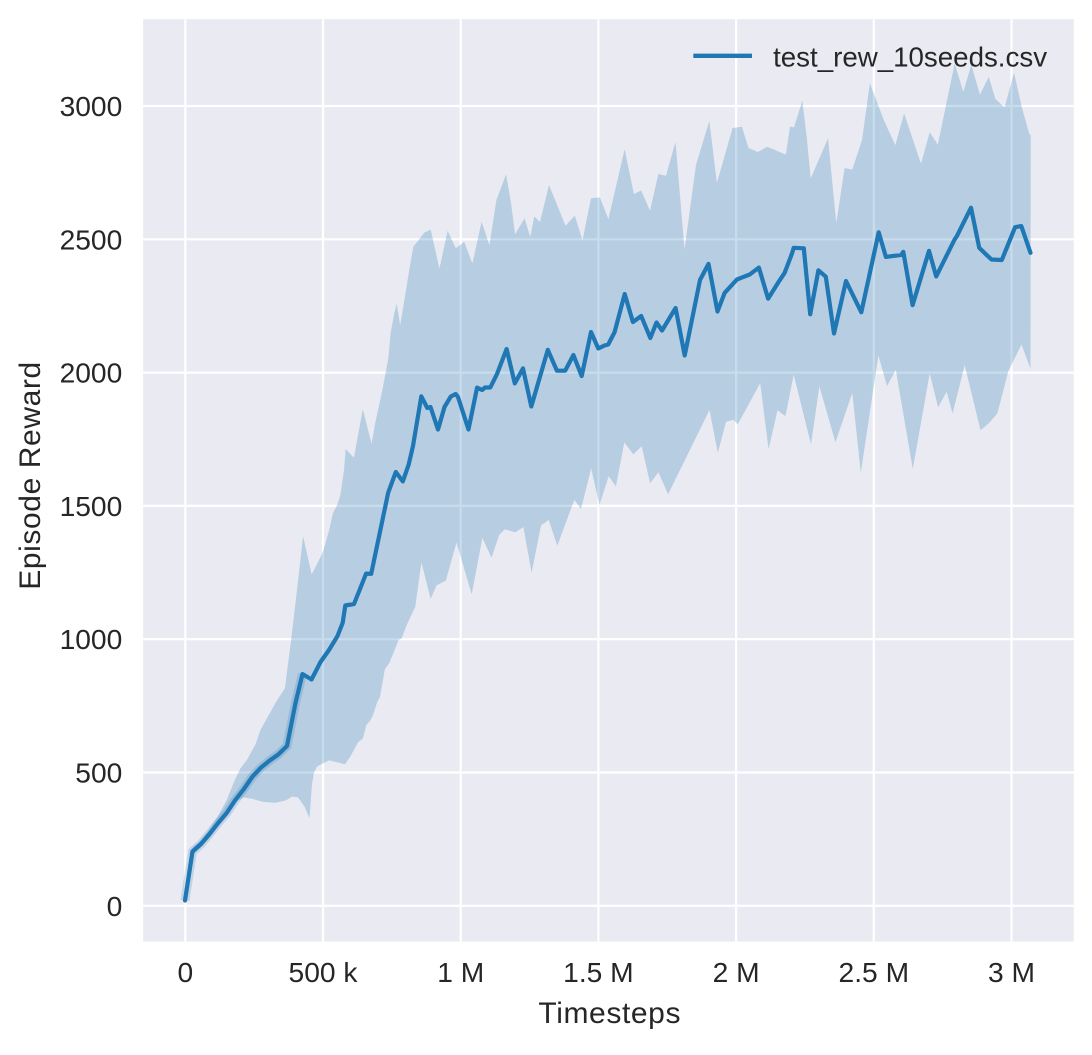 The width and height of the screenshot is (1092, 1055). Describe the element at coordinates (1011, 972) in the screenshot. I see `svg-text: 3 M` at that location.